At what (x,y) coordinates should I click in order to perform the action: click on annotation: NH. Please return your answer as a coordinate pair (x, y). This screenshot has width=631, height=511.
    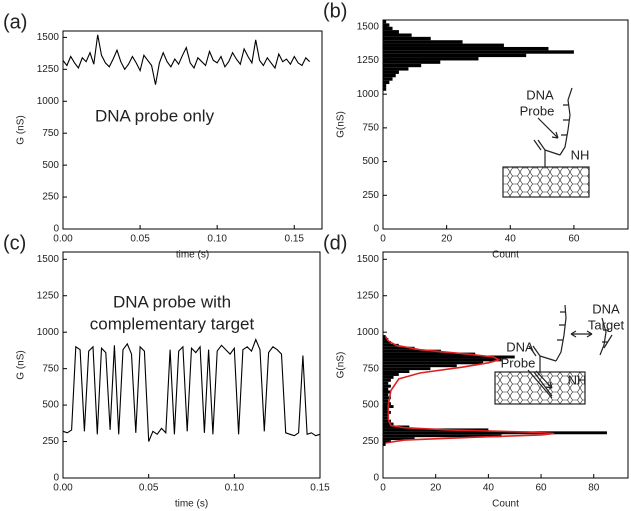
    Looking at the image, I should click on (580, 154).